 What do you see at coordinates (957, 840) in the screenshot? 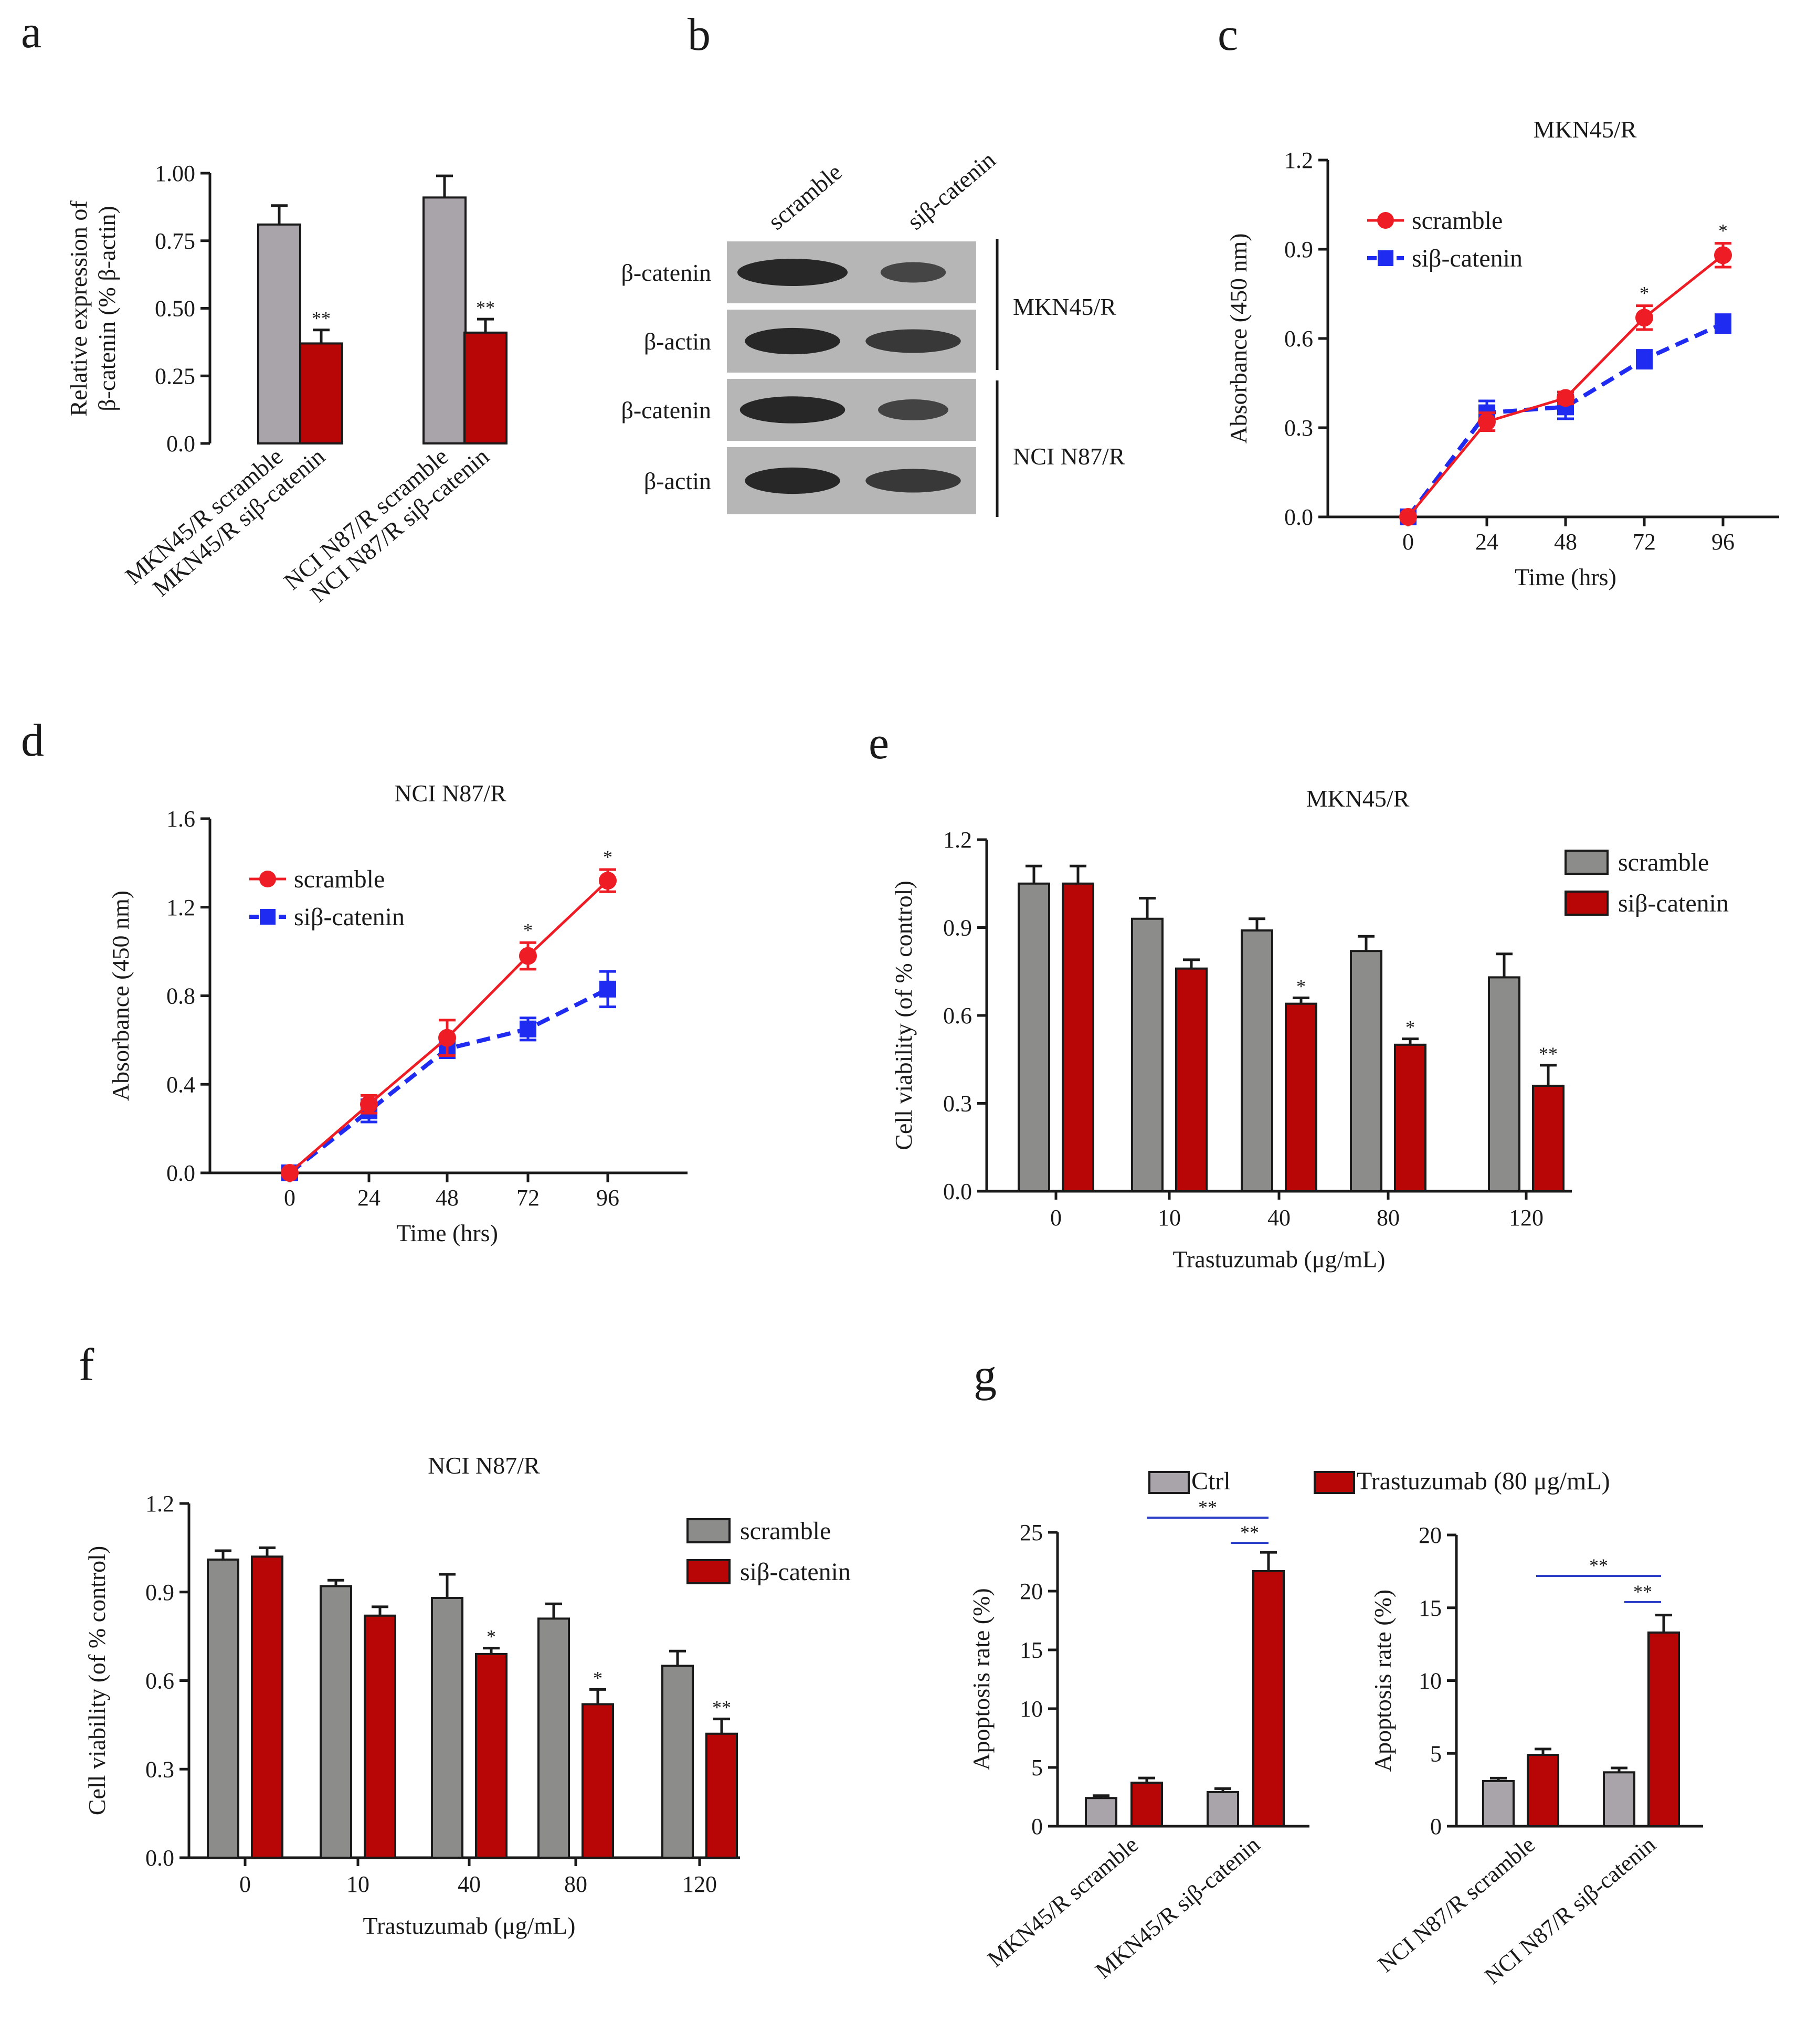
I see `y-tick-label: 1.2` at bounding box center [957, 840].